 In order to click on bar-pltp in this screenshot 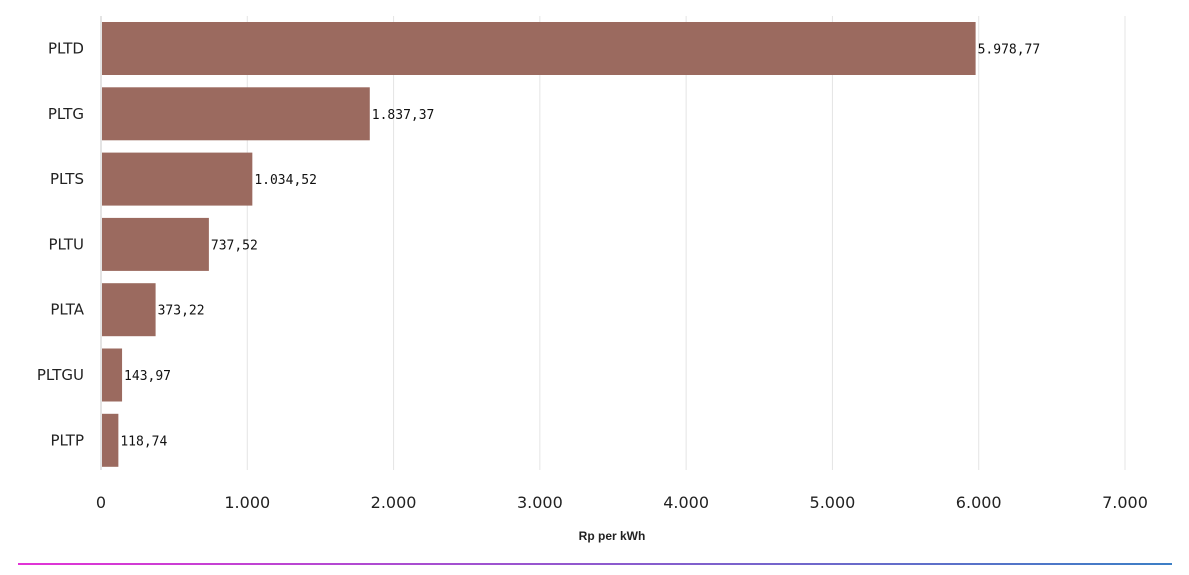, I will do `click(110, 440)`.